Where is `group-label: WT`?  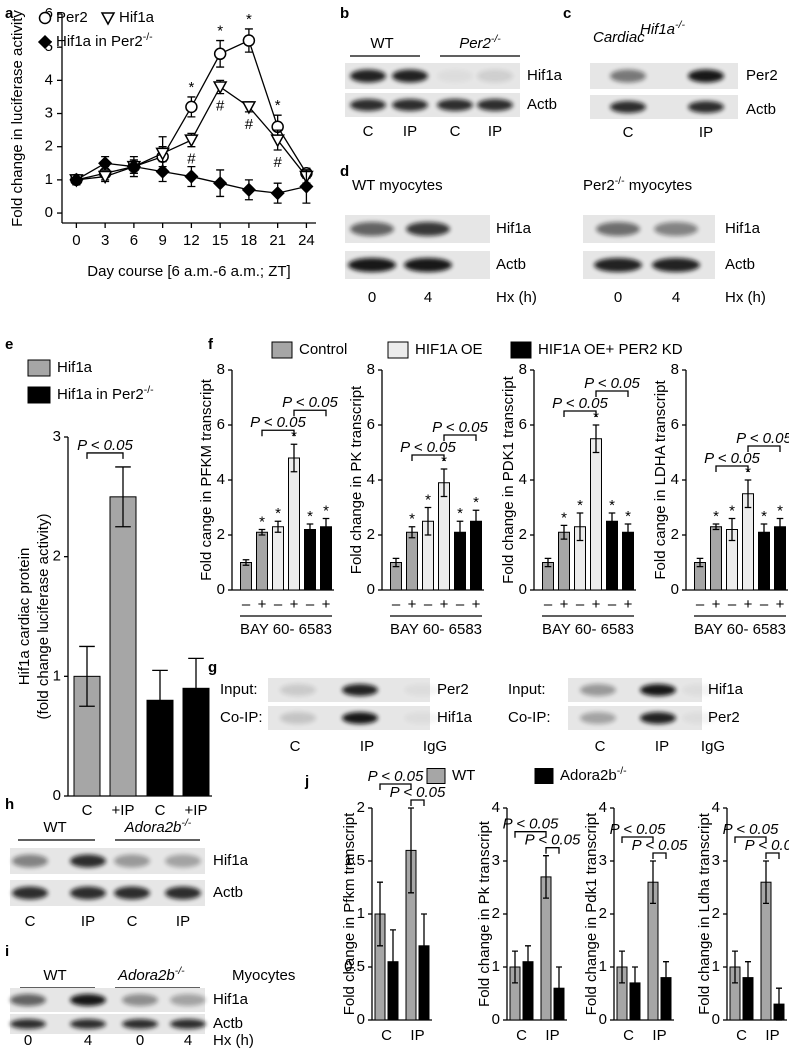
group-label: WT is located at coordinates (54, 975).